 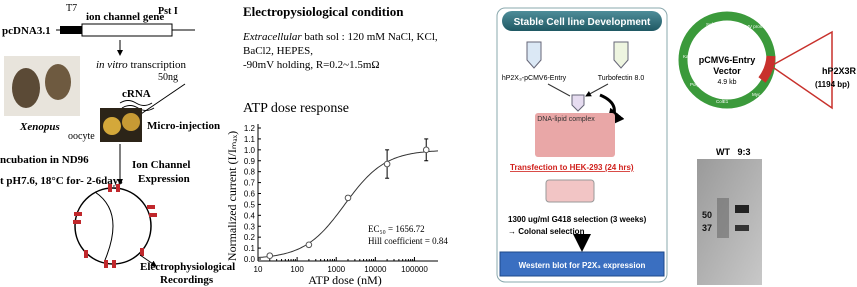 I want to click on tube-label: hP2X₃-pCMV6-Entry, so click(x=534, y=78).